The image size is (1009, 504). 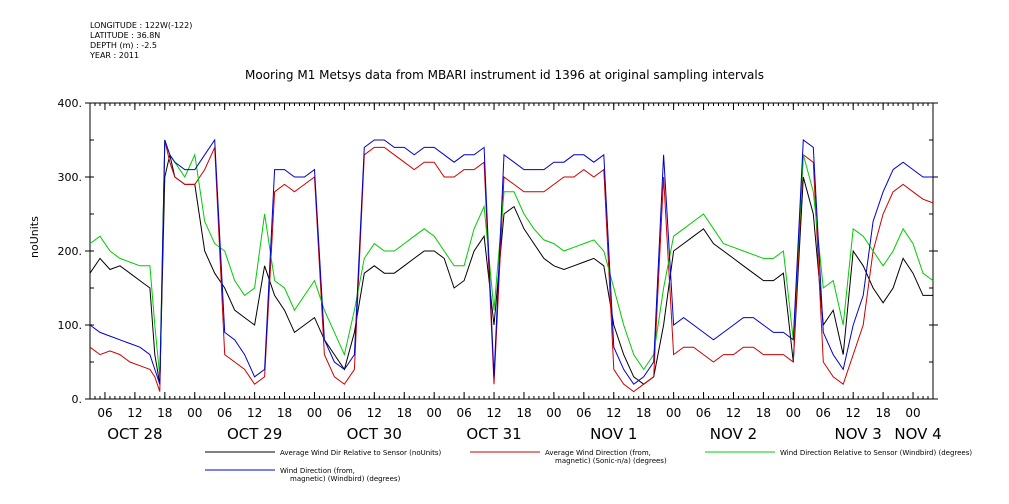 I want to click on y-tick-label: 400., so click(x=70, y=103).